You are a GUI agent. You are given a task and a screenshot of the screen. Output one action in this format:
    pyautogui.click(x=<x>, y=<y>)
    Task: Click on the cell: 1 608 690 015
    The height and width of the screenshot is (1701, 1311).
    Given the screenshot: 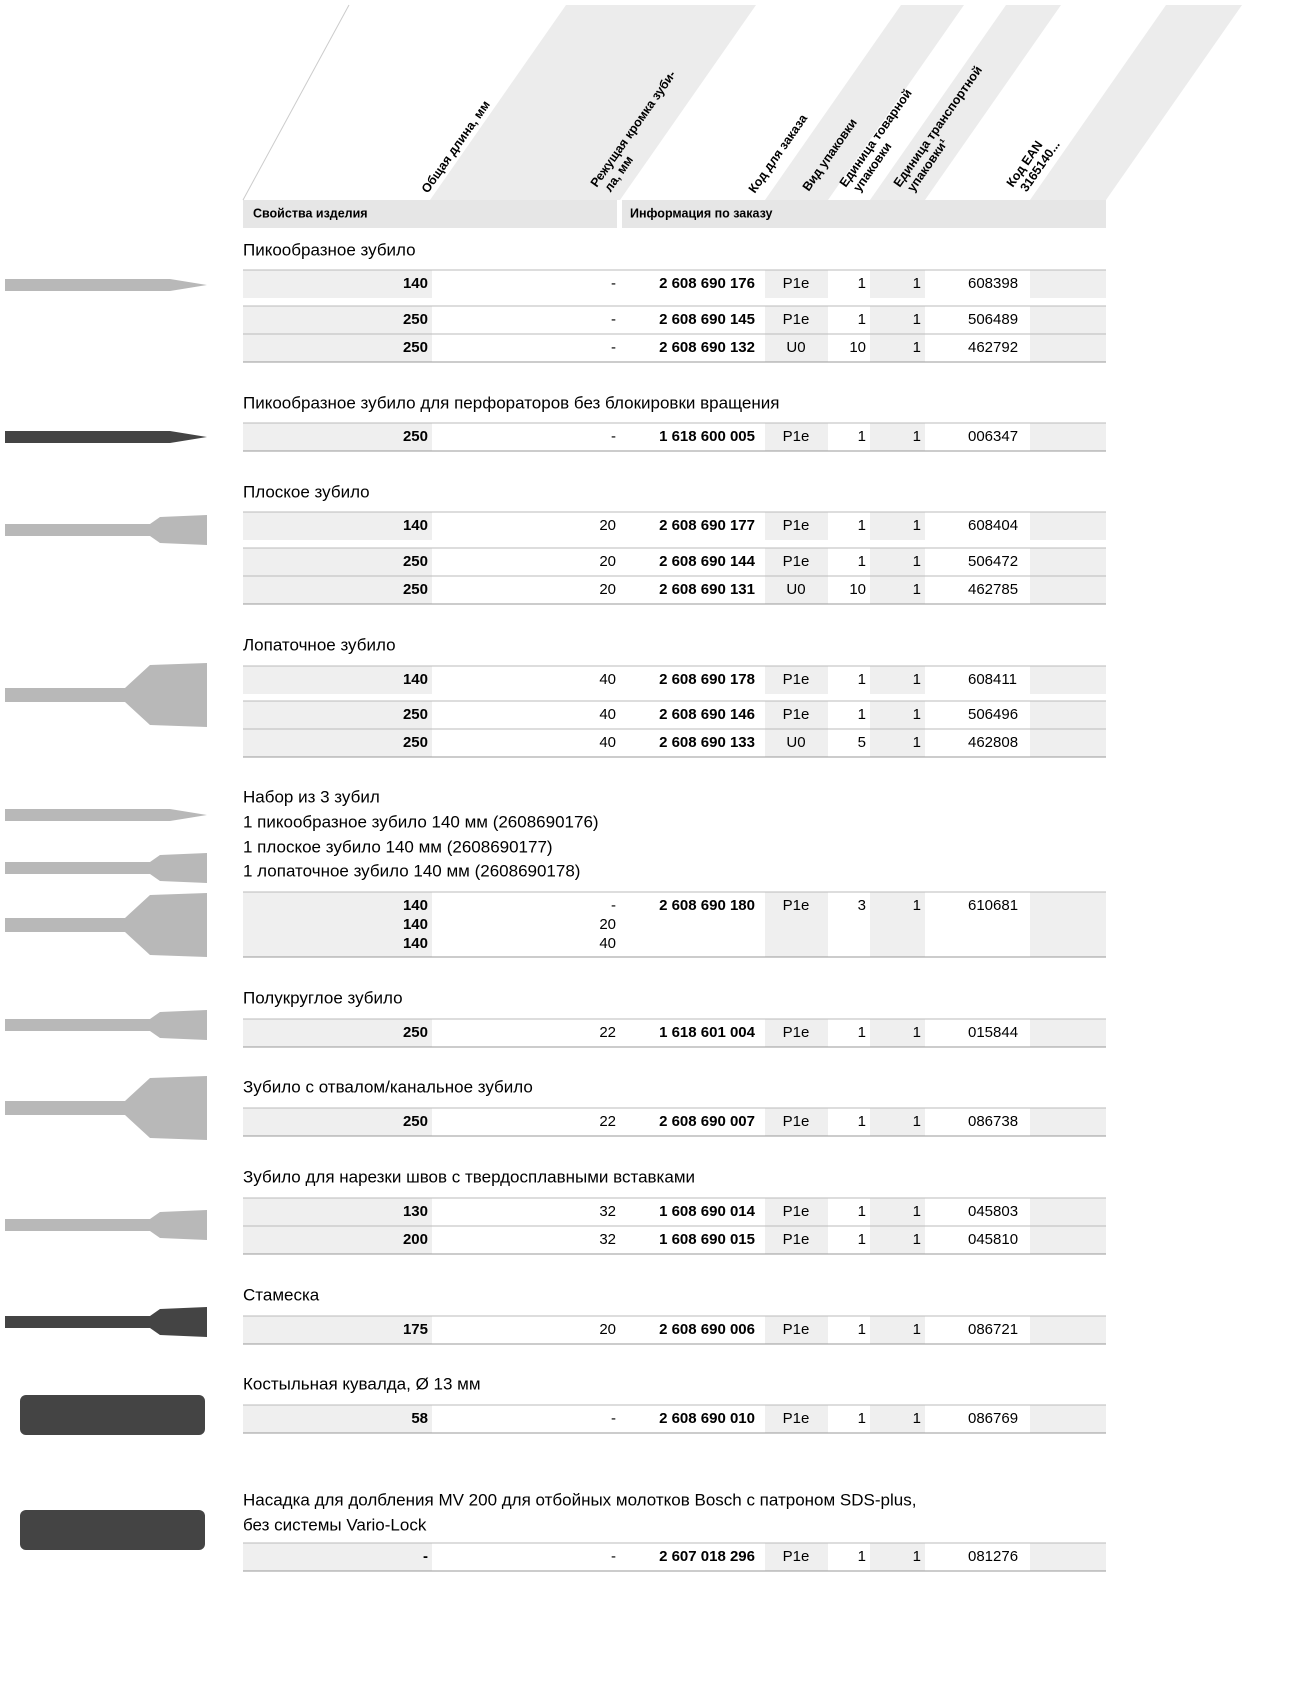 What is the action you would take?
    pyautogui.click(x=707, y=1239)
    